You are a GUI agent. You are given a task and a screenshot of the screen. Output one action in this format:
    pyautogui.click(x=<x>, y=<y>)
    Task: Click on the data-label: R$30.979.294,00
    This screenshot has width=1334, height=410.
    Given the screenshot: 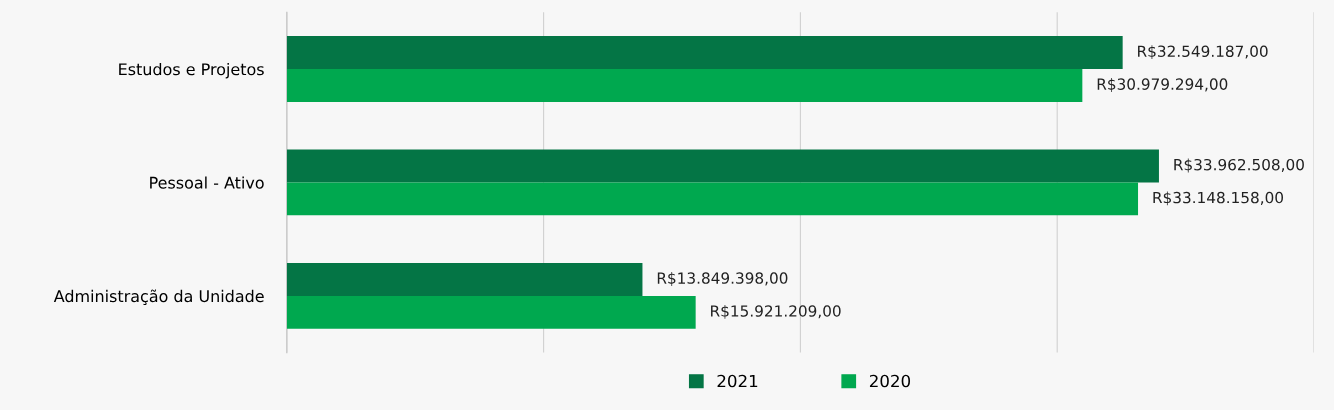 What is the action you would take?
    pyautogui.click(x=1162, y=85)
    